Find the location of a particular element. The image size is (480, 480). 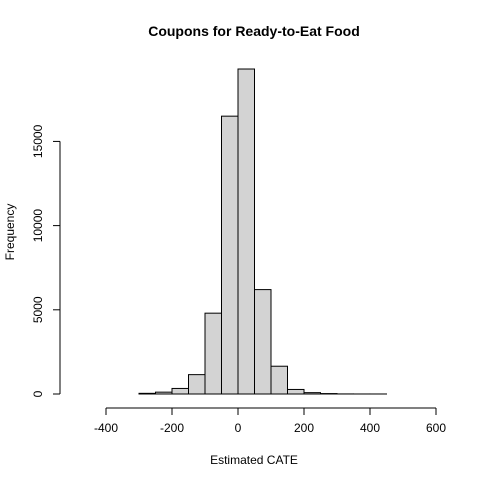

y-tick-label: 10000 is located at coordinates (38, 226).